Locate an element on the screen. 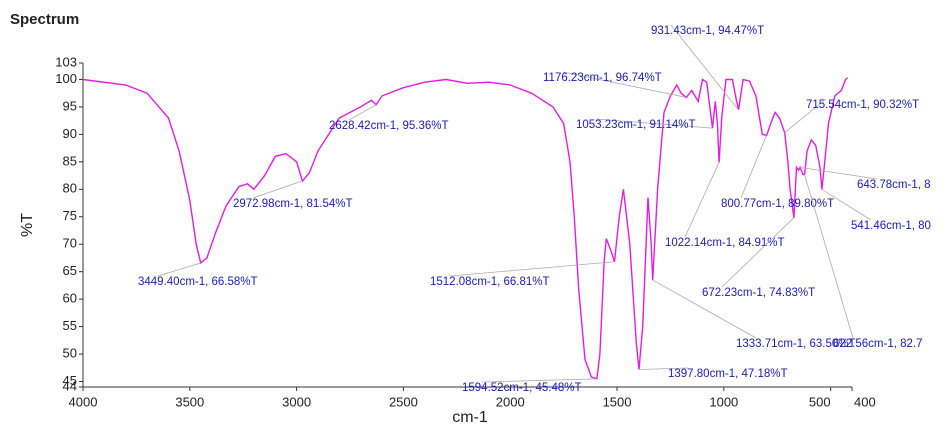 Image resolution: width=945 pixels, height=429 pixels. x-tick-label: 1000 is located at coordinates (723, 401).